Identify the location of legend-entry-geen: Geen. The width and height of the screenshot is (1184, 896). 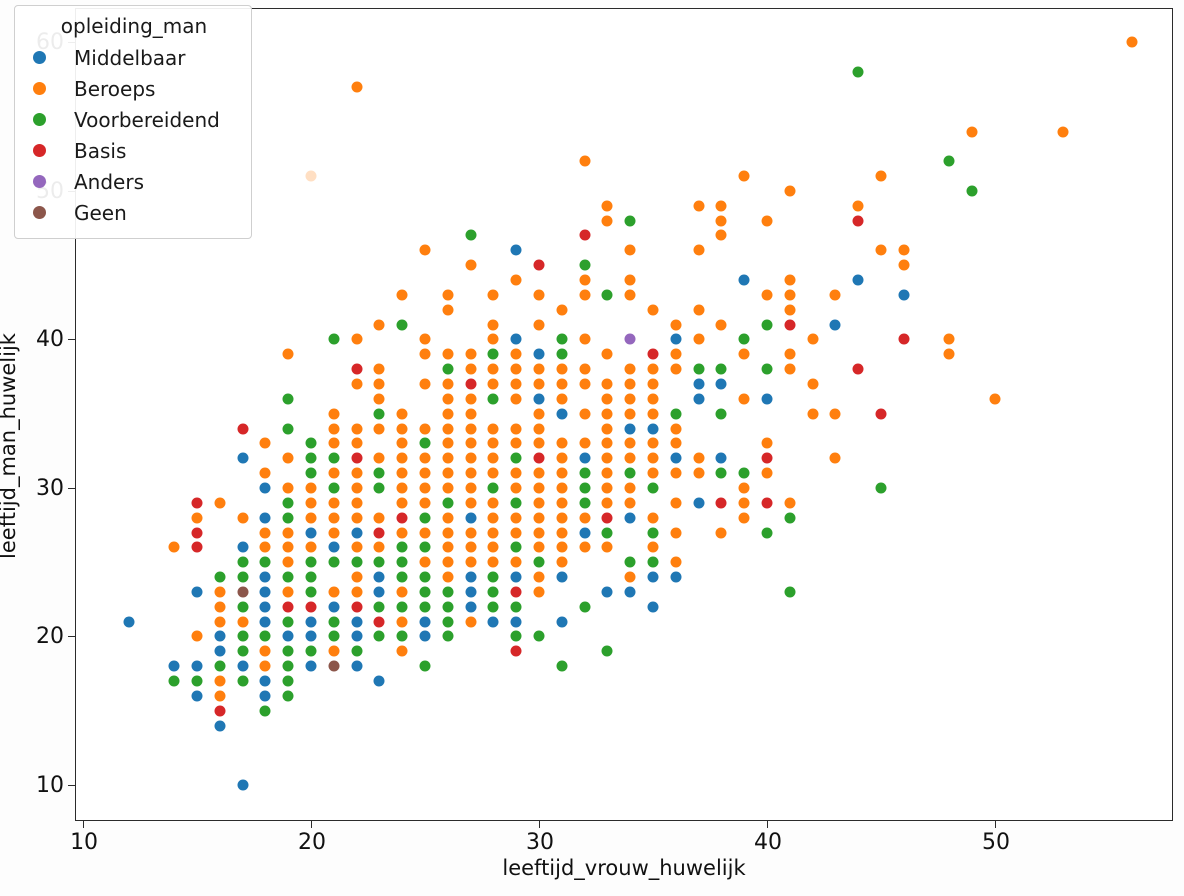
(133, 212).